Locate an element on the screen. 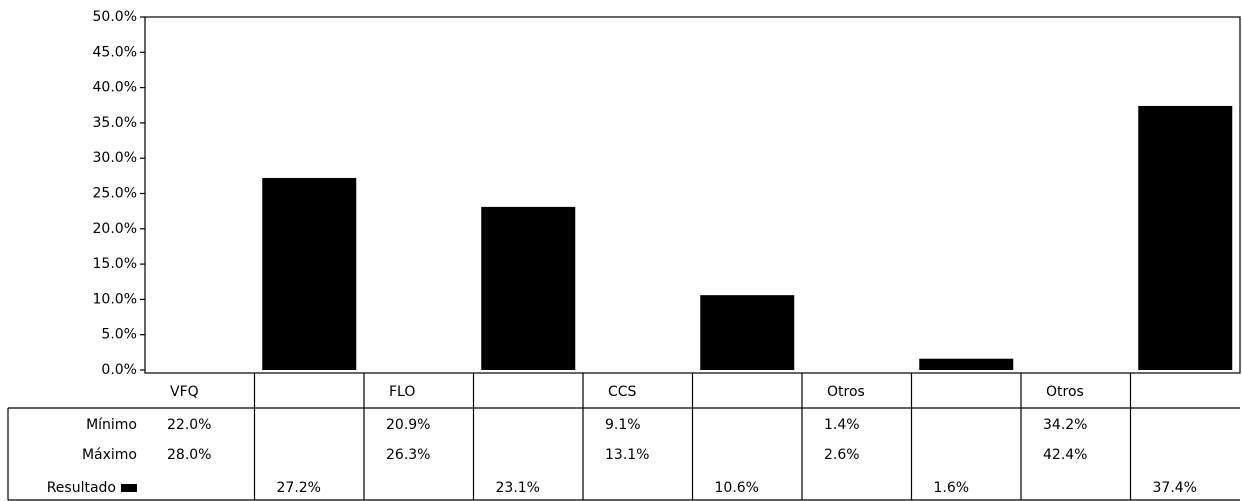  category-label: FLO is located at coordinates (402, 392).